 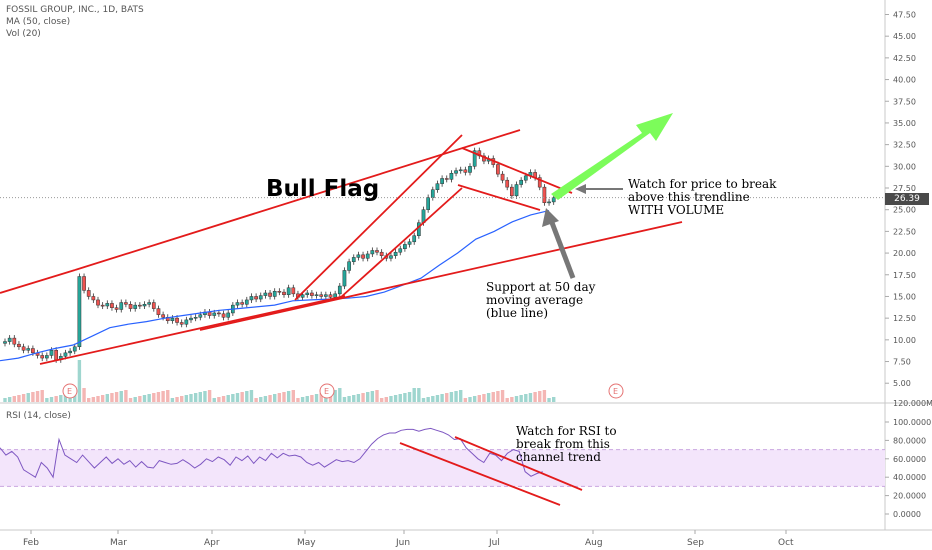 What do you see at coordinates (566, 431) in the screenshot?
I see `rsi-note-line-1: Watch for RSI to` at bounding box center [566, 431].